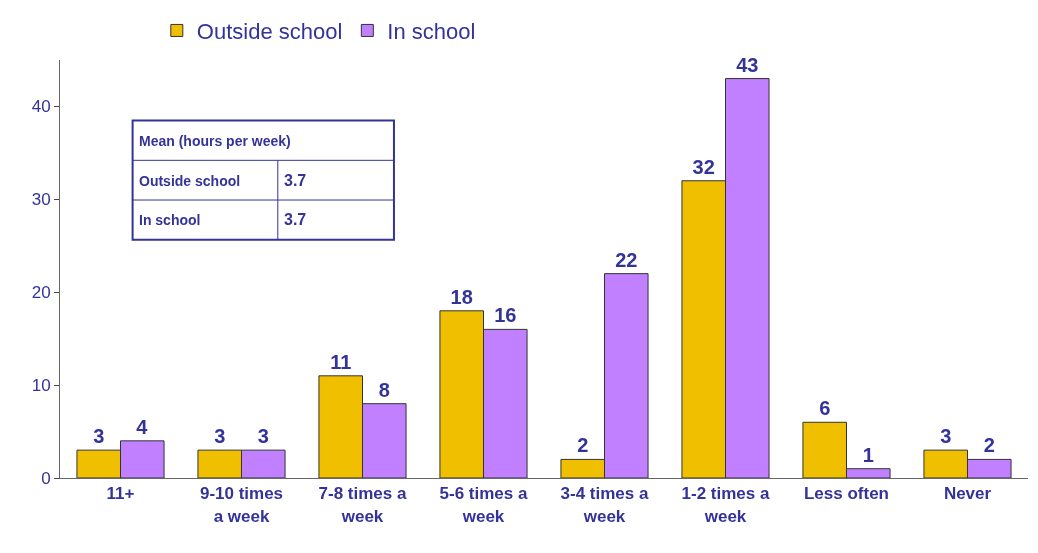 This screenshot has width=1038, height=553. I want to click on x-tick-label: 9-10 times a week, so click(241, 505).